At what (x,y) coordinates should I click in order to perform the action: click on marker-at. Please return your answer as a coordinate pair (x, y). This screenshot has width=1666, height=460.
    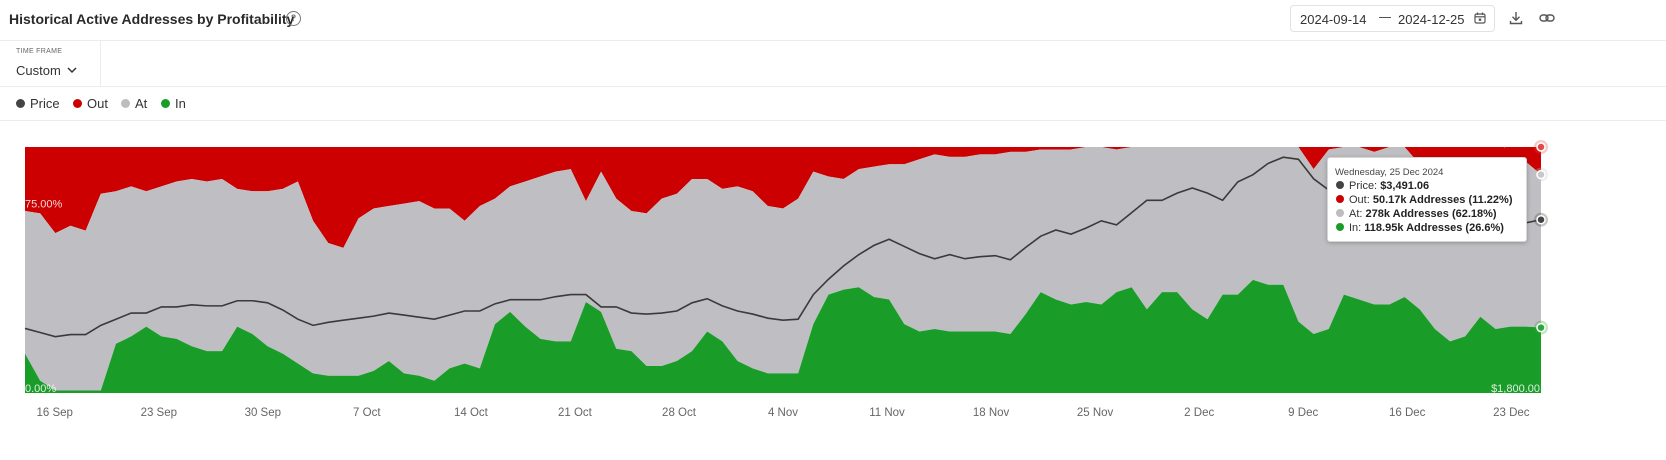
    Looking at the image, I should click on (1541, 174).